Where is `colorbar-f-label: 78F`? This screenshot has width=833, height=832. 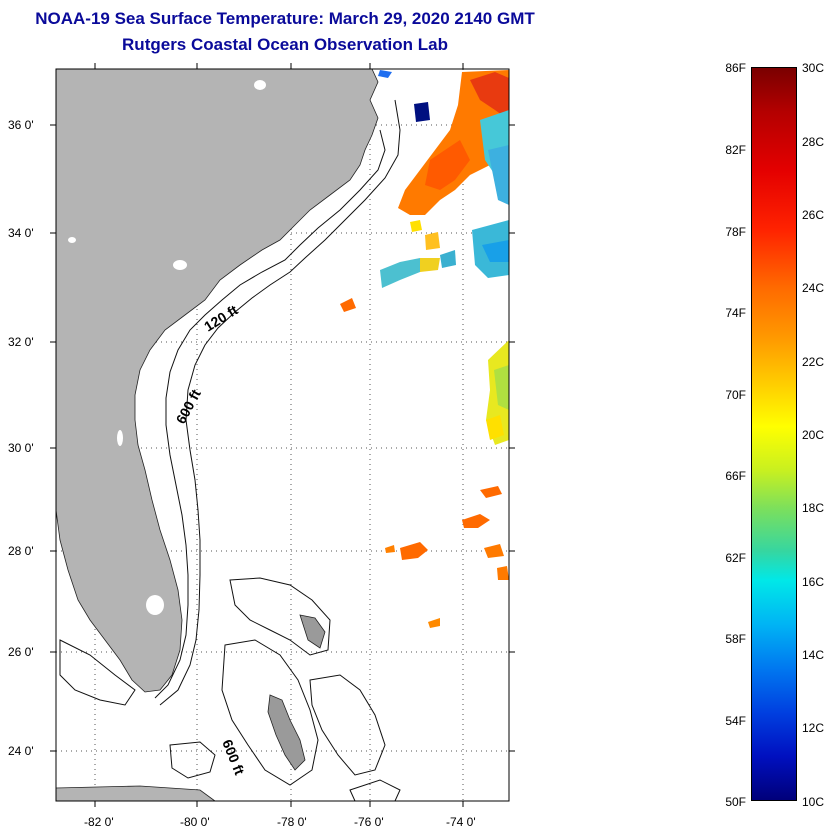
colorbar-f-label: 78F is located at coordinates (735, 232).